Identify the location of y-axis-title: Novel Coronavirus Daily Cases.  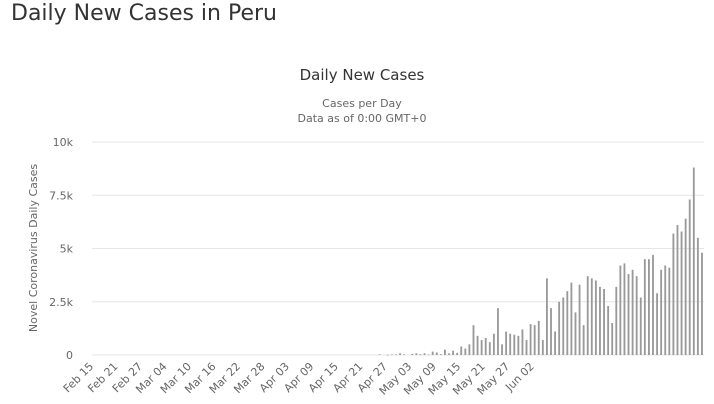
(33, 248).